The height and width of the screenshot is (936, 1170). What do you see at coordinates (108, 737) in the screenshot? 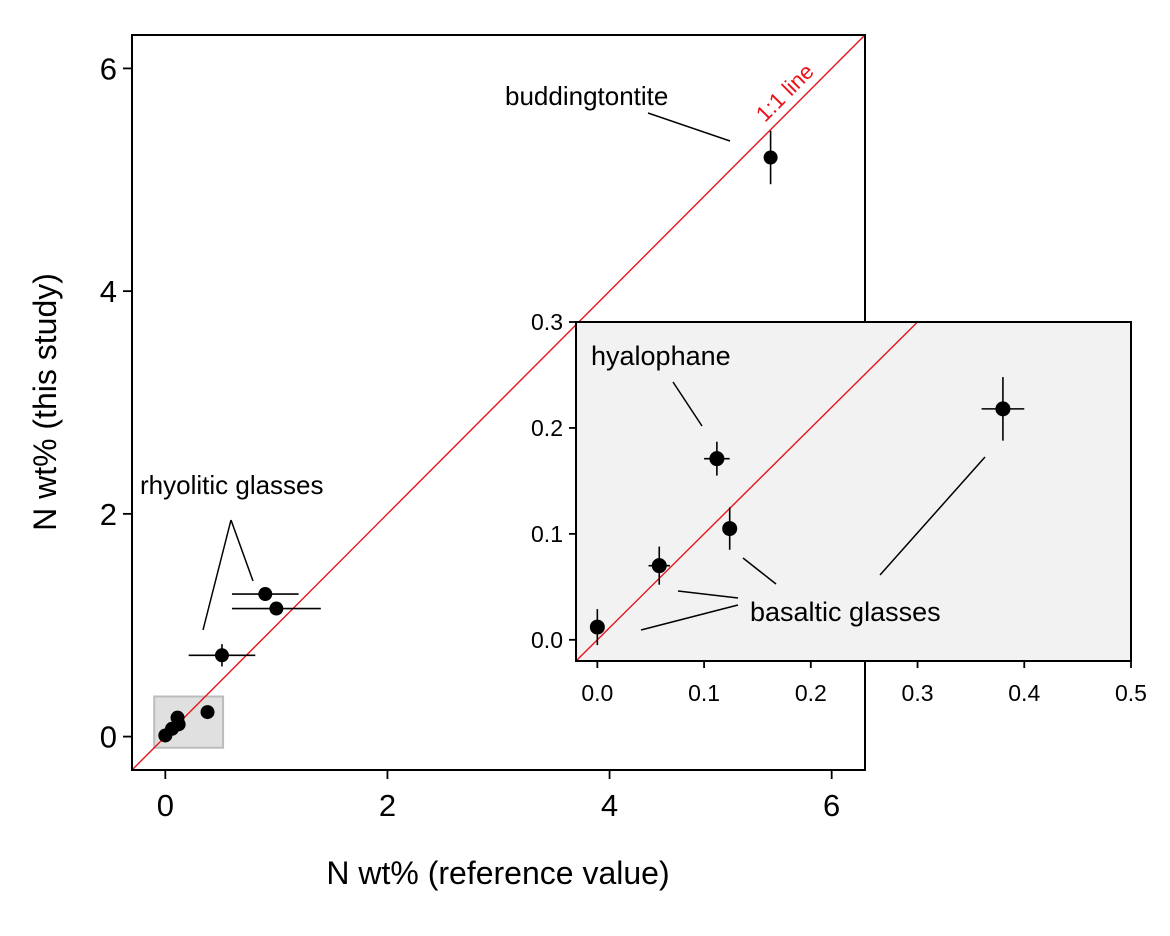
I see `y-tick-label: 0` at bounding box center [108, 737].